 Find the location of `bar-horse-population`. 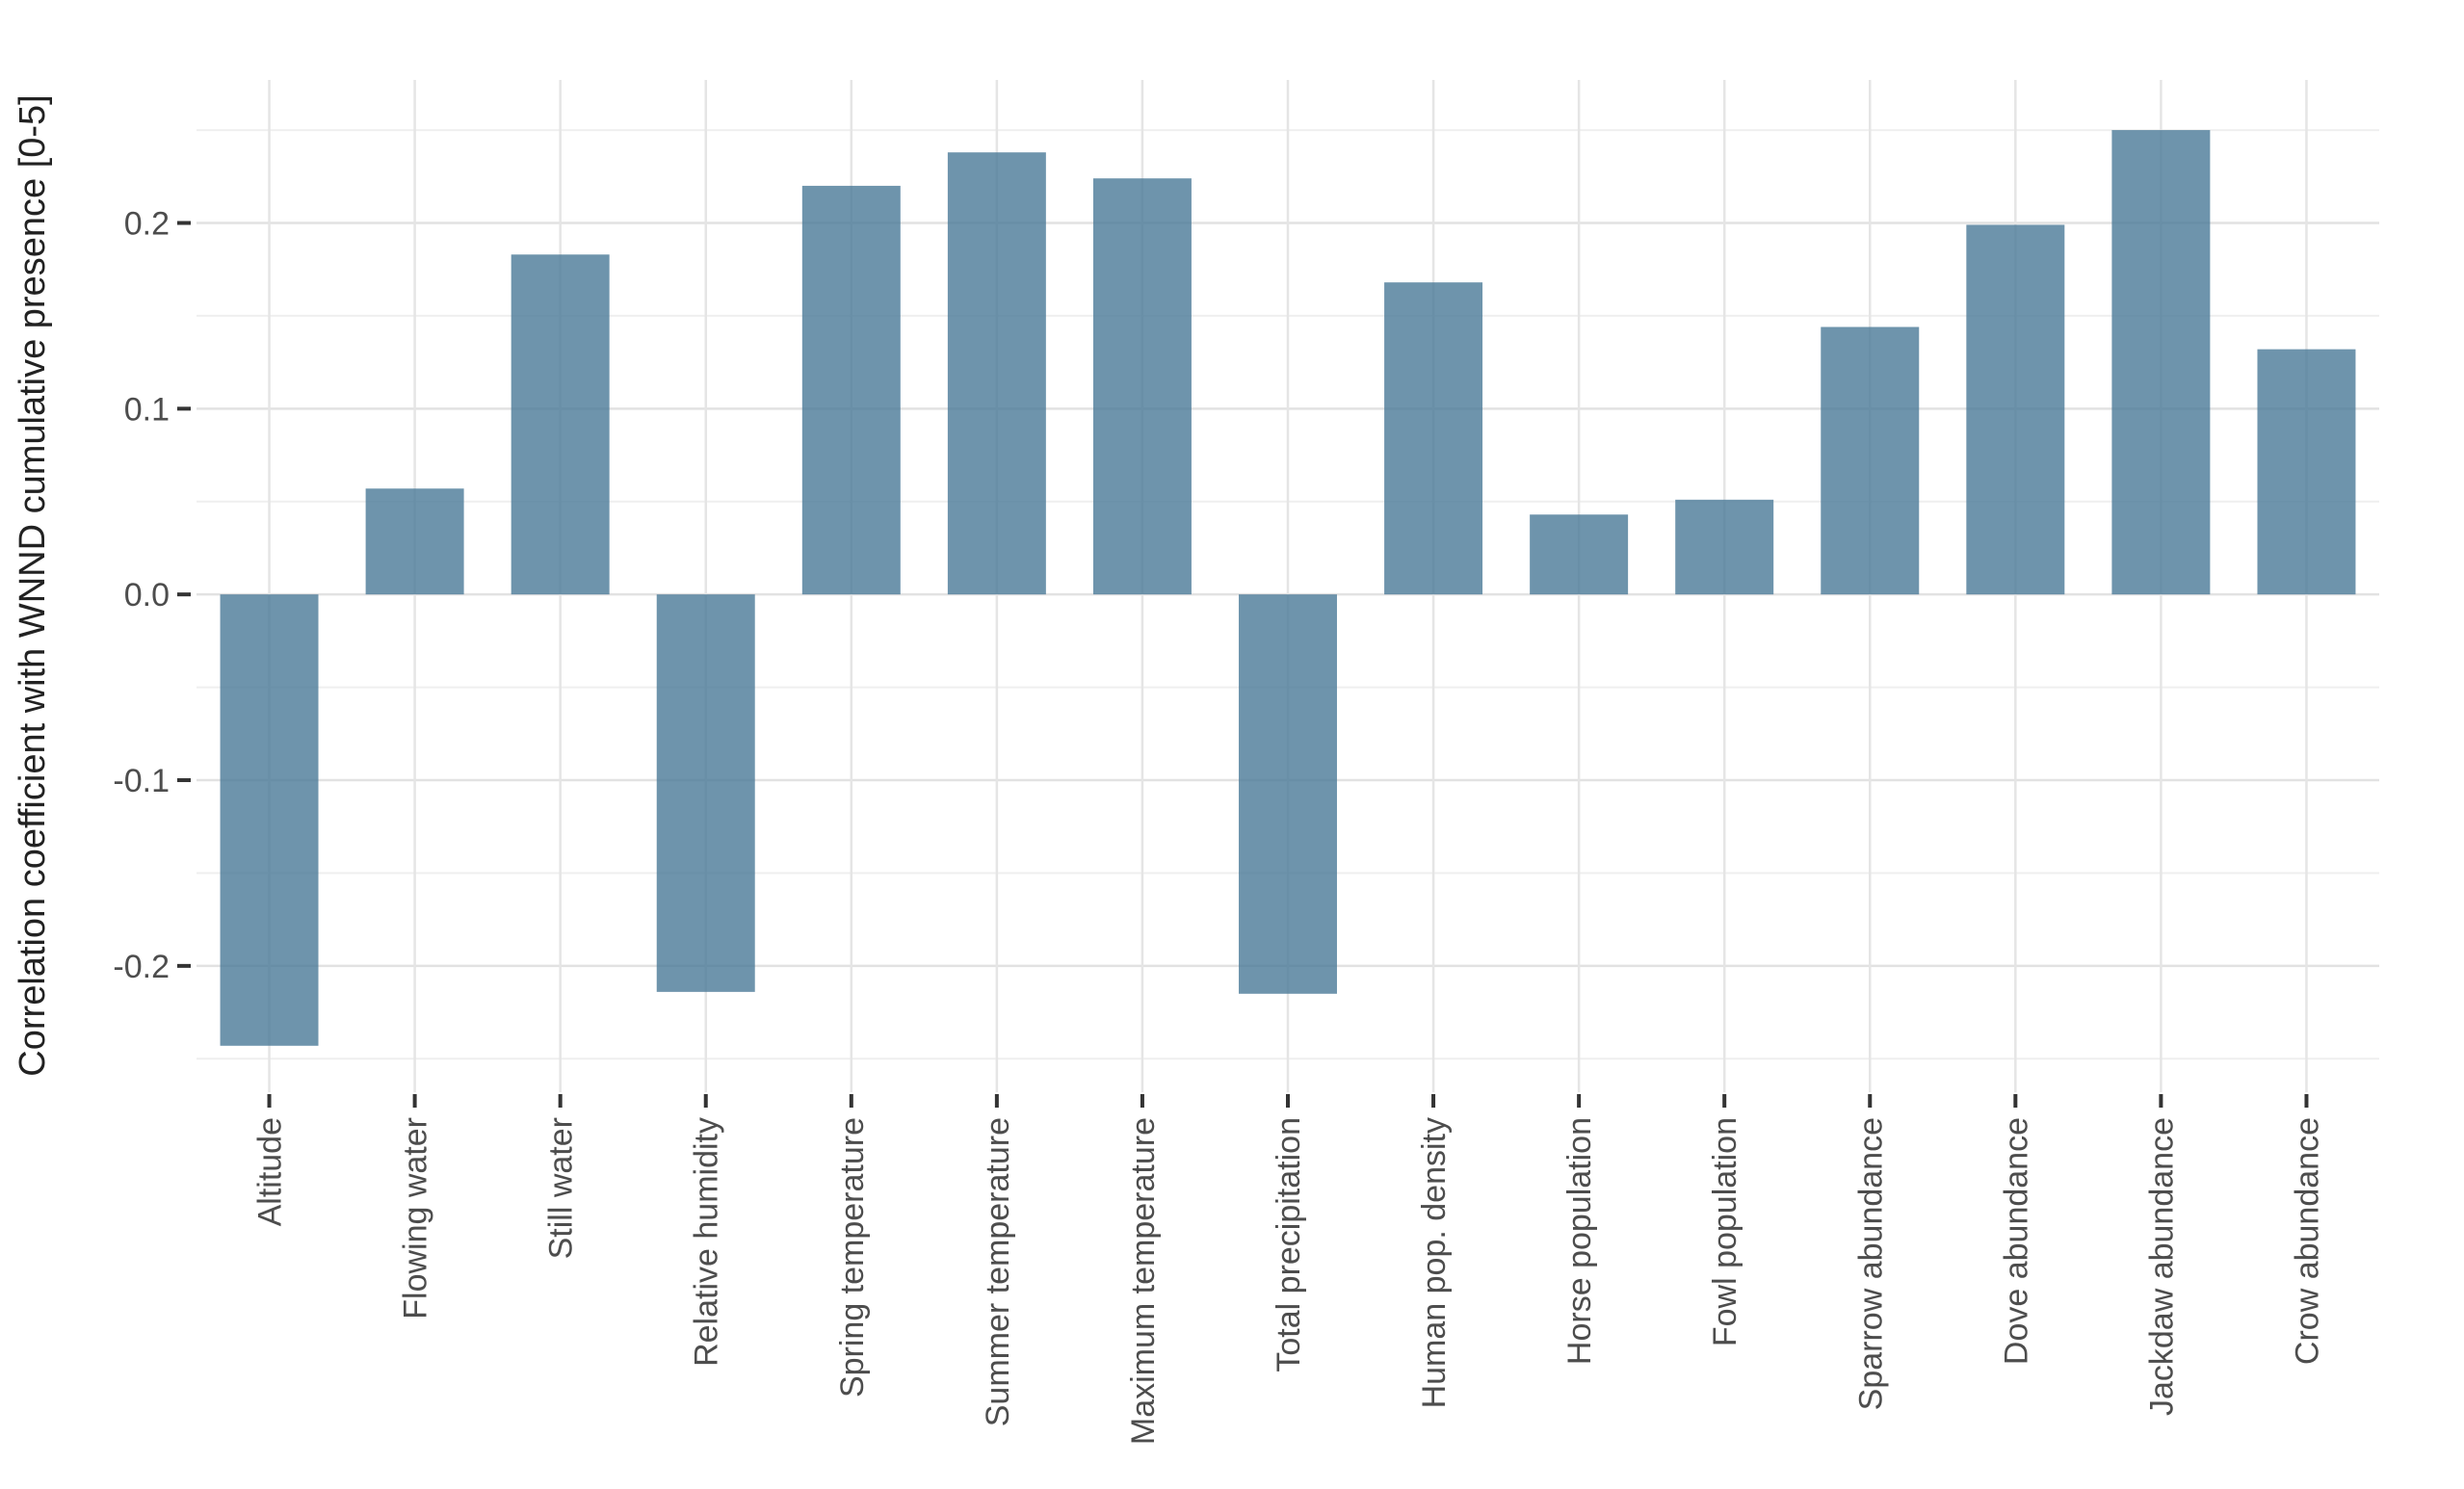

bar-horse-population is located at coordinates (1579, 554).